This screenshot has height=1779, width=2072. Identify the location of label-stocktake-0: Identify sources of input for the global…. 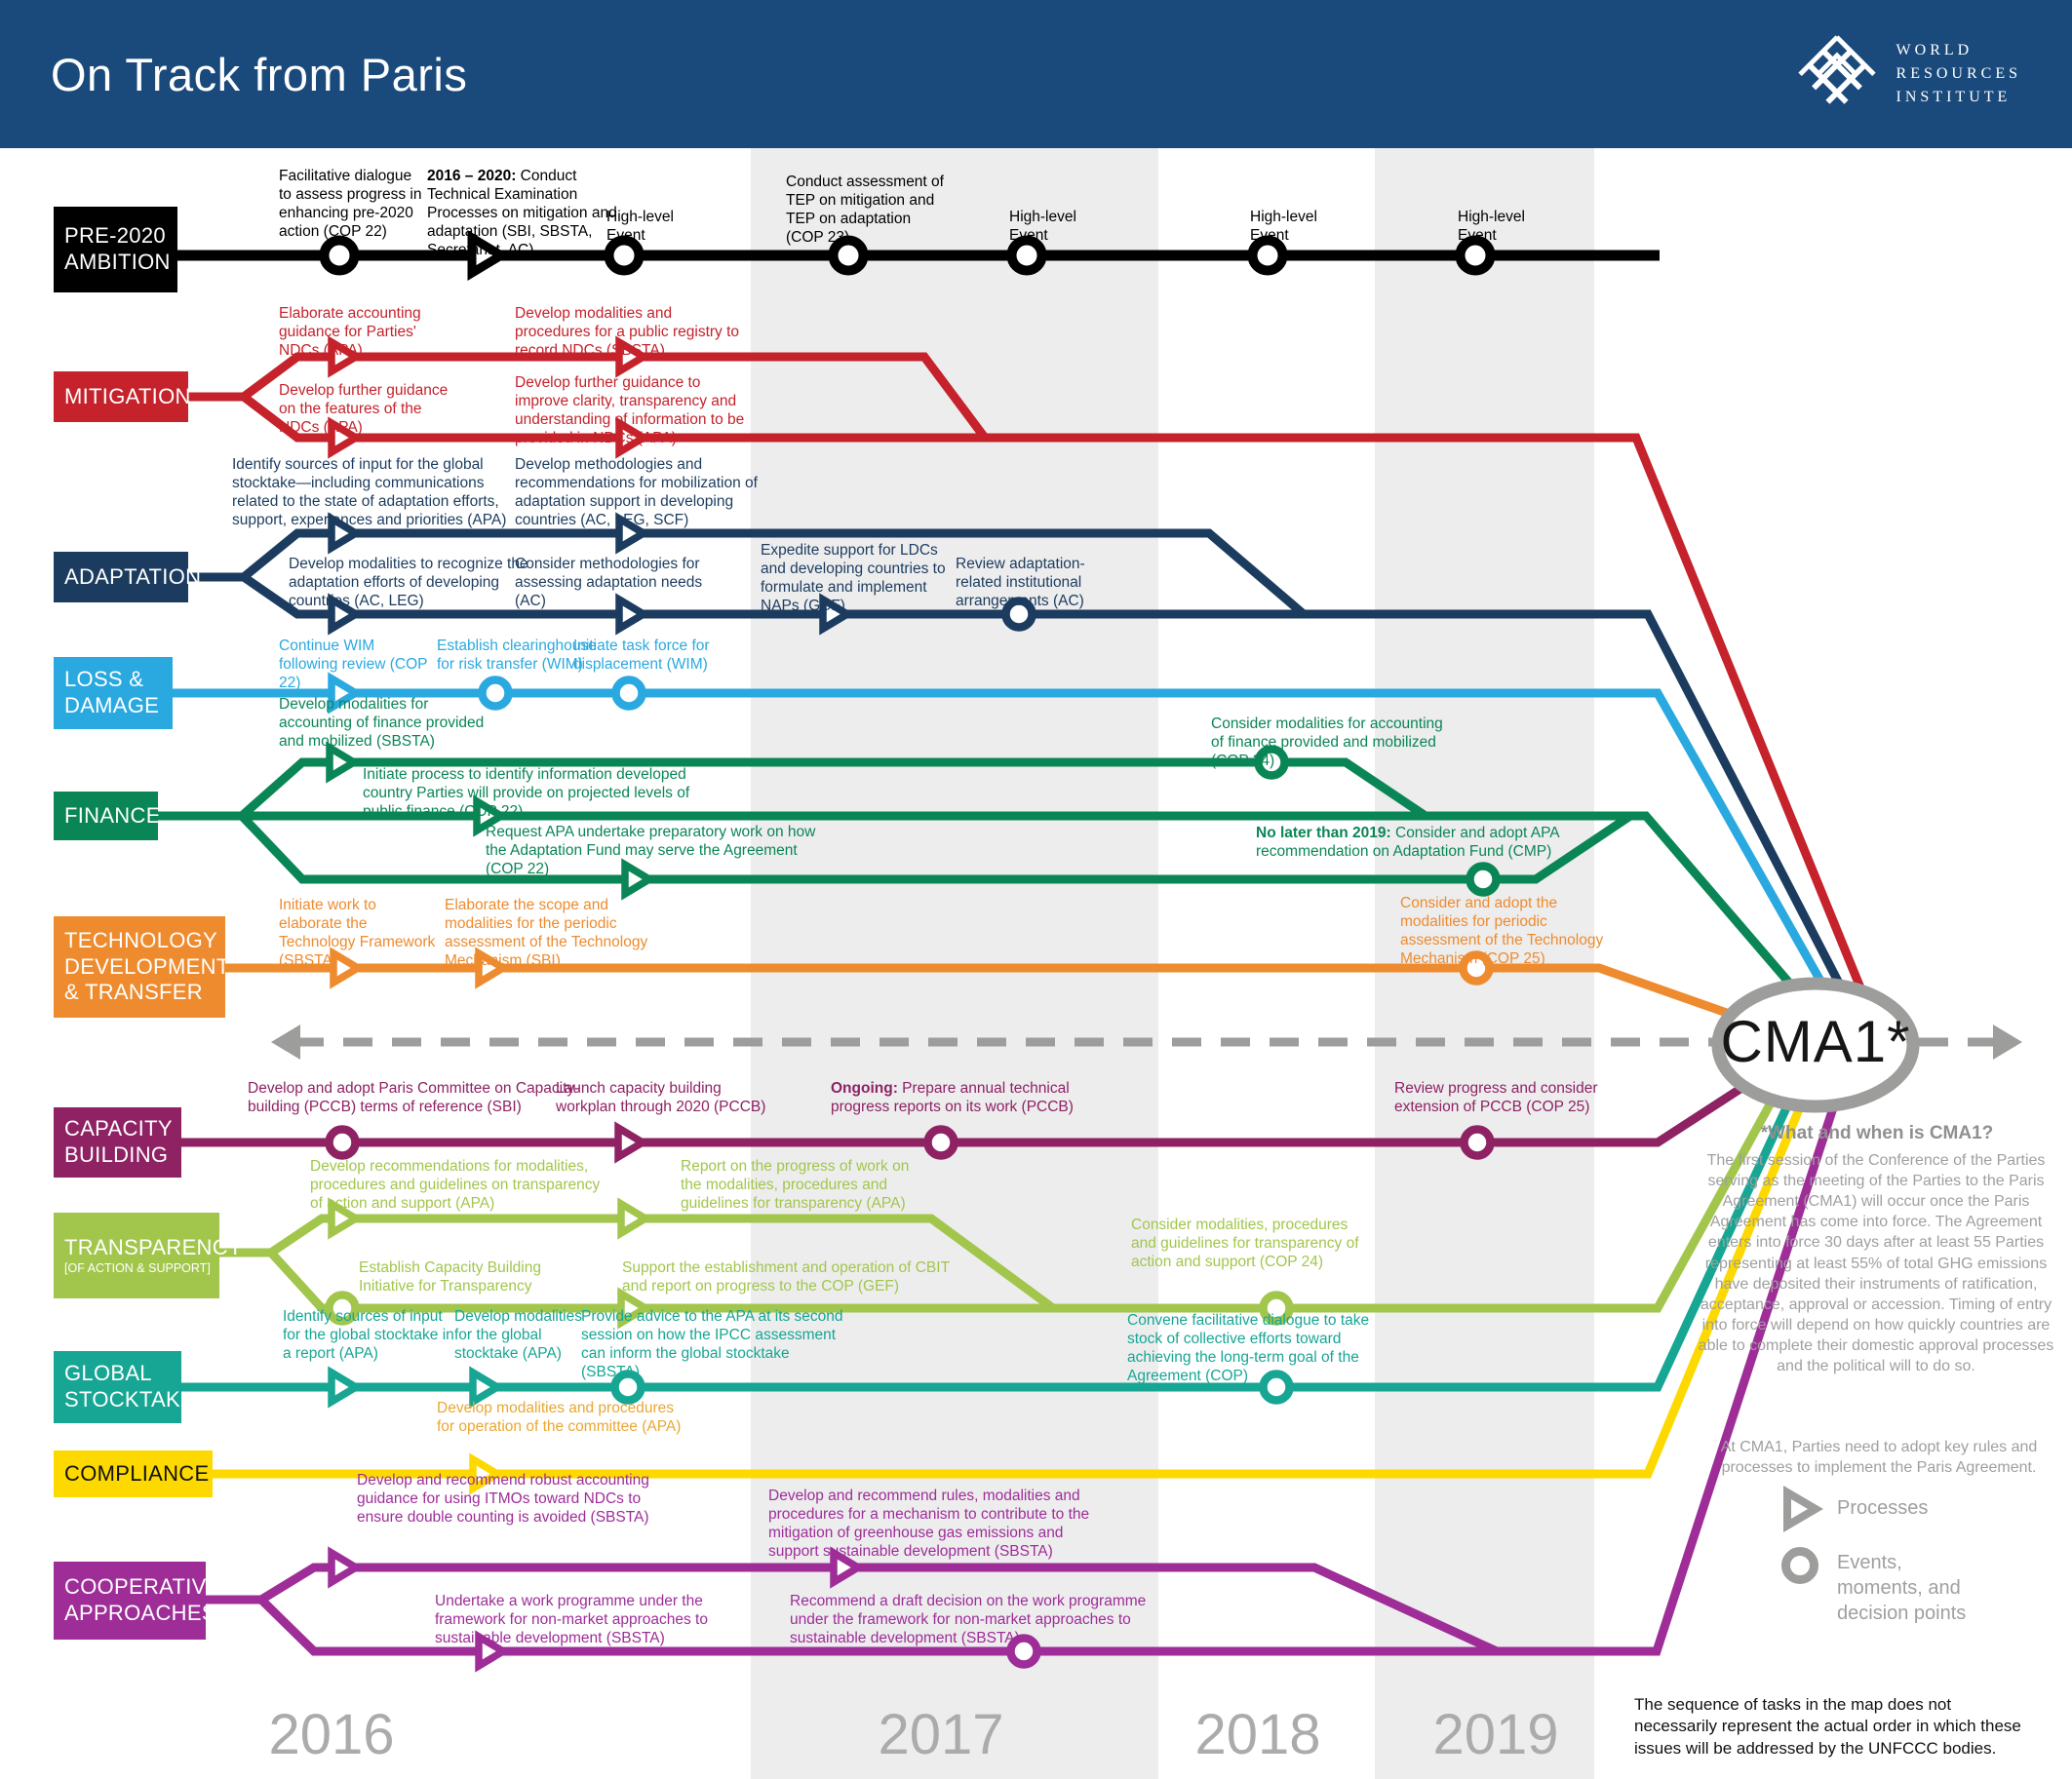
(368, 1335).